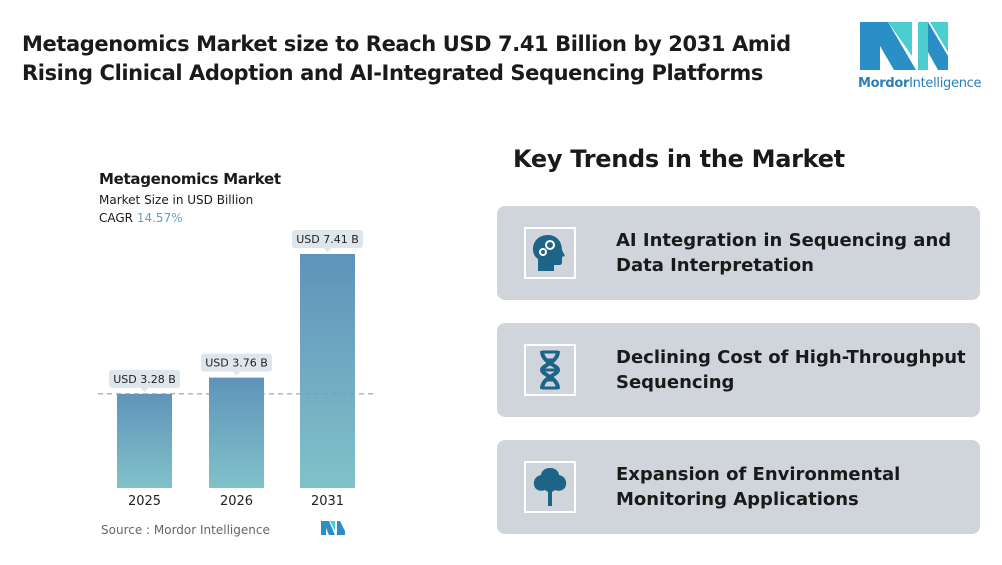 The image size is (1002, 565). I want to click on chart-source: Source : Mordor Intelligence, so click(185, 530).